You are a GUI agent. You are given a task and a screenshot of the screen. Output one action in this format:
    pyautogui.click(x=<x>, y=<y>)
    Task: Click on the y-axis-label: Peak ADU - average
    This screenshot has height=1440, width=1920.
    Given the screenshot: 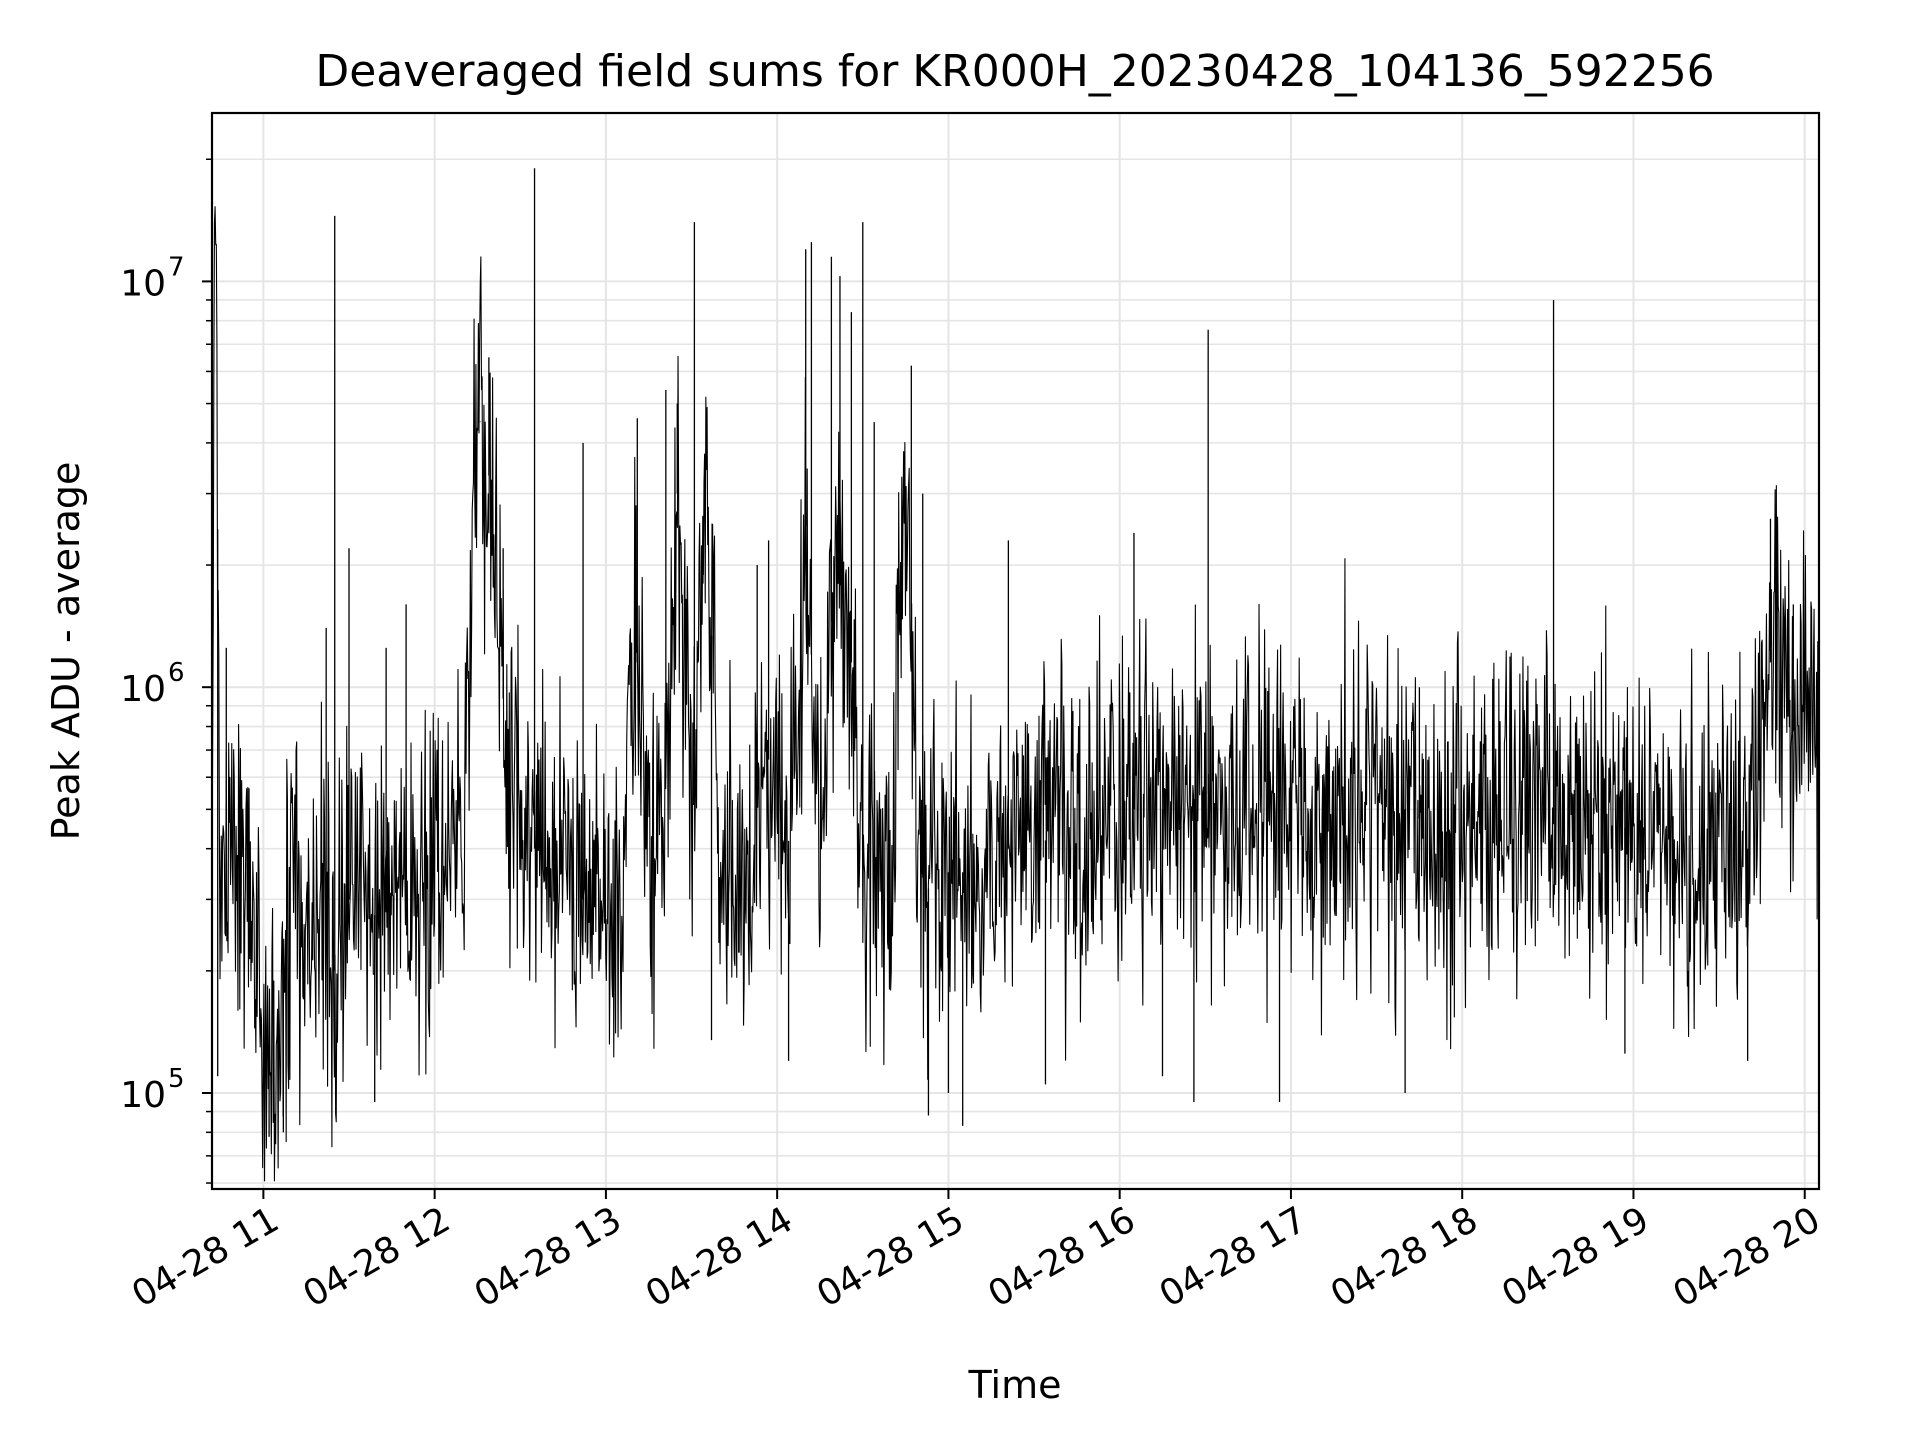 What is the action you would take?
    pyautogui.click(x=66, y=651)
    